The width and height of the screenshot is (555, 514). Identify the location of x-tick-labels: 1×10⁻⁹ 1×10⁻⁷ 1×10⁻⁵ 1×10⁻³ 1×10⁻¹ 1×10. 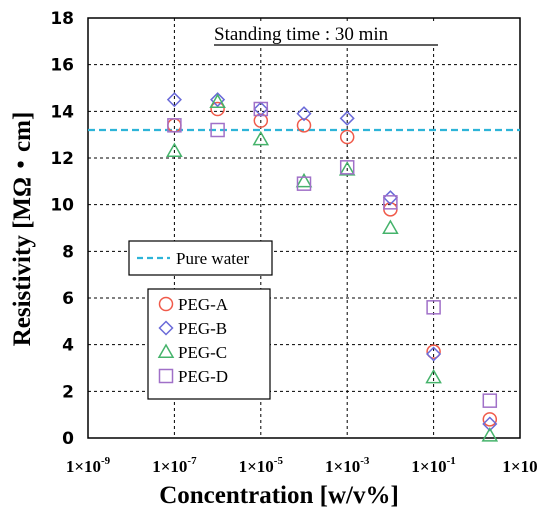
(302, 465).